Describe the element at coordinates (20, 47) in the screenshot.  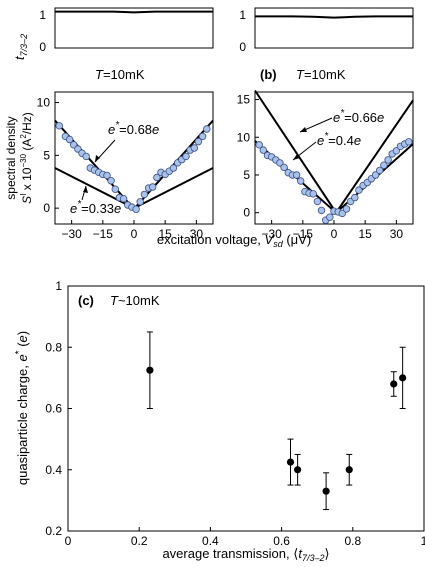
I see `transmission-ylabel: t7/3–2` at that location.